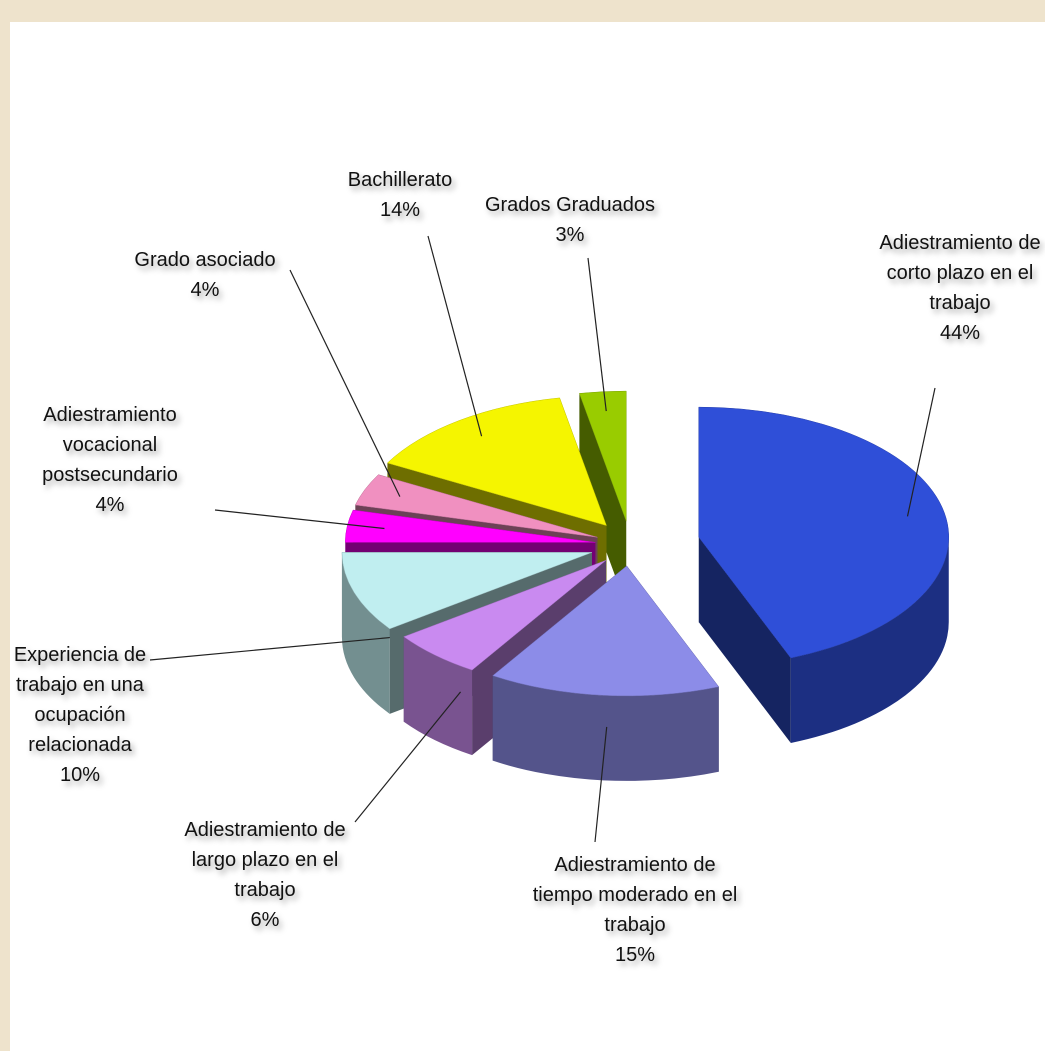 The height and width of the screenshot is (1051, 1045). Describe the element at coordinates (570, 235) in the screenshot. I see `slice-value-label: 3%` at that location.